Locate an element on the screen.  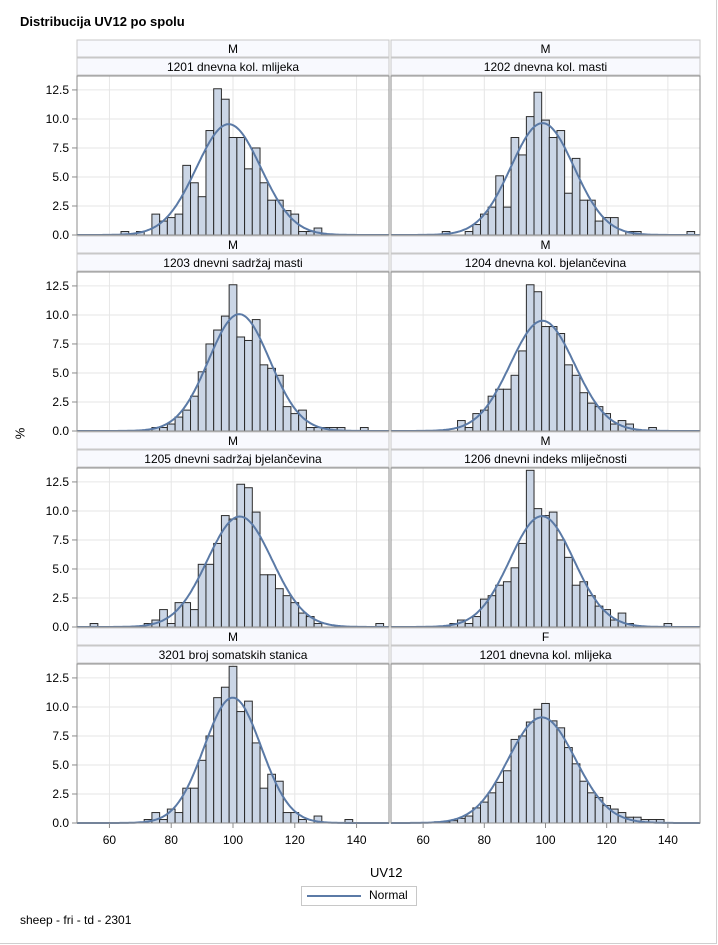
panel-trait-label: 1201 dnevna kol. mlijeka is located at coordinates (545, 655).